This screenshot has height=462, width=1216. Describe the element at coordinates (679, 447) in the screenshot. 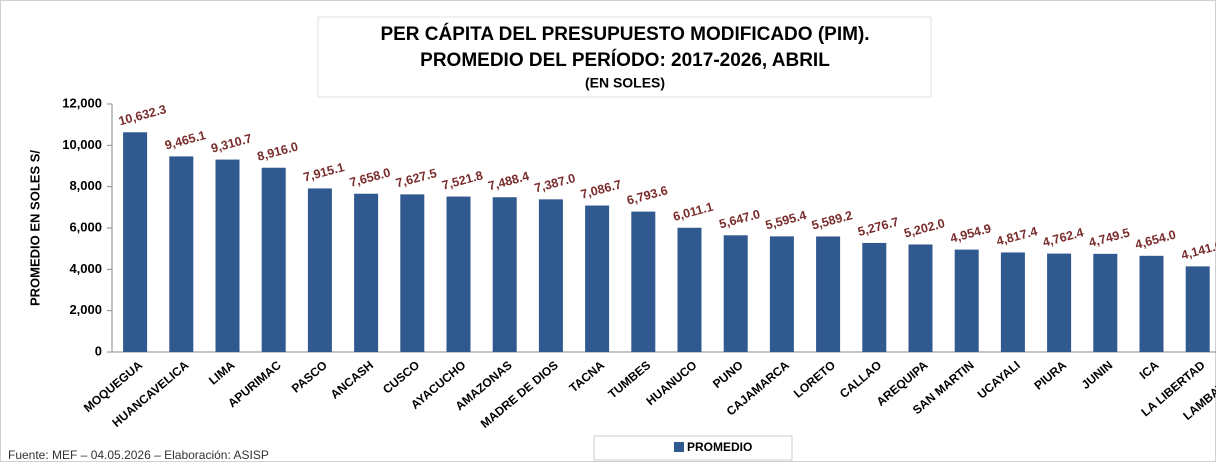

I see `legend-swatch` at that location.